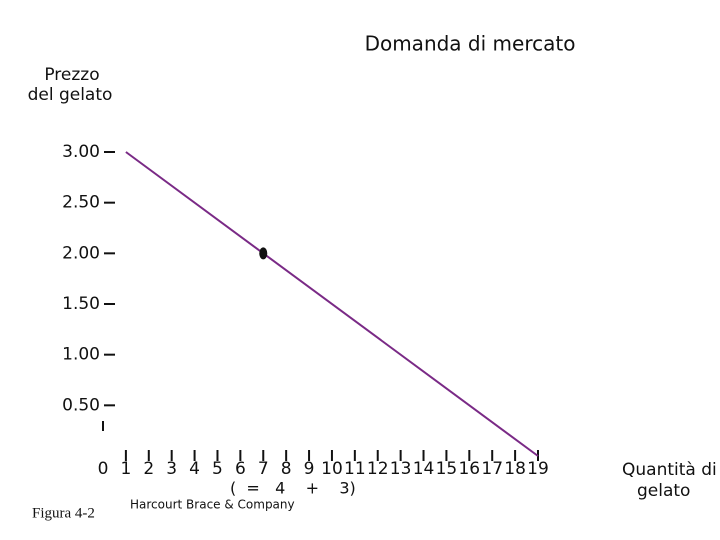 The width and height of the screenshot is (720, 540). I want to click on x-tick-label: 19, so click(538, 469).